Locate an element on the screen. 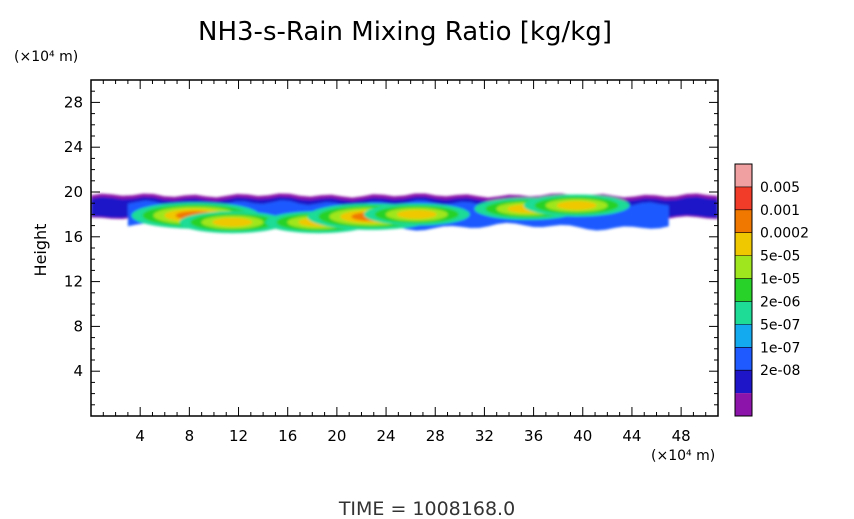 This screenshot has height=519, width=854. colorbar-frame is located at coordinates (743, 290).